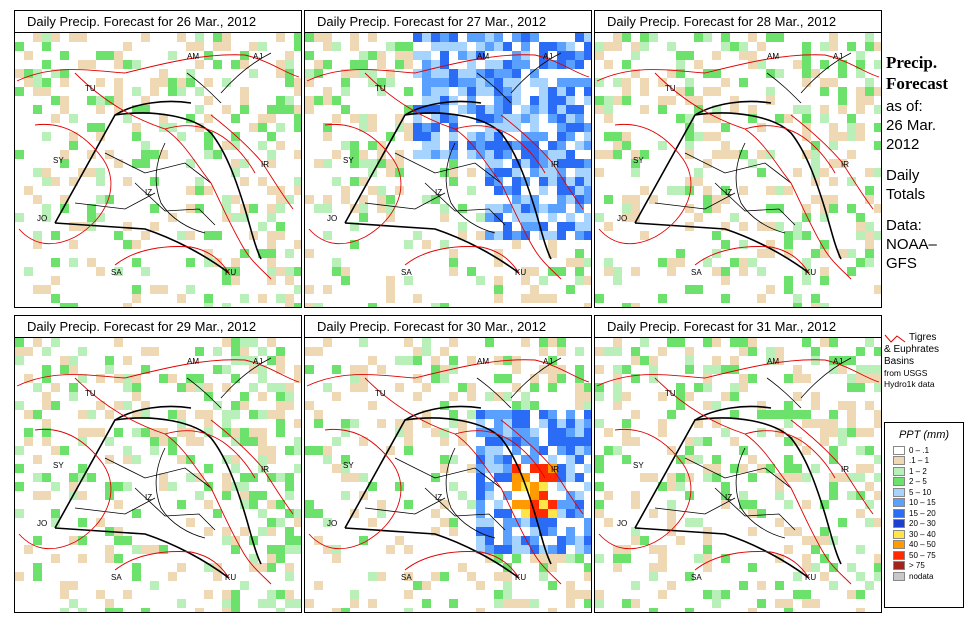 This screenshot has width=971, height=635. I want to click on asof-label: as of:, so click(904, 106).